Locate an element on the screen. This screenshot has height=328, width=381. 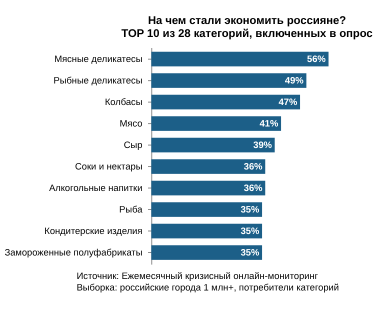
text: Источник: Ежемесячный кризисный онлайн-мониторинг is located at coordinates (197, 276).